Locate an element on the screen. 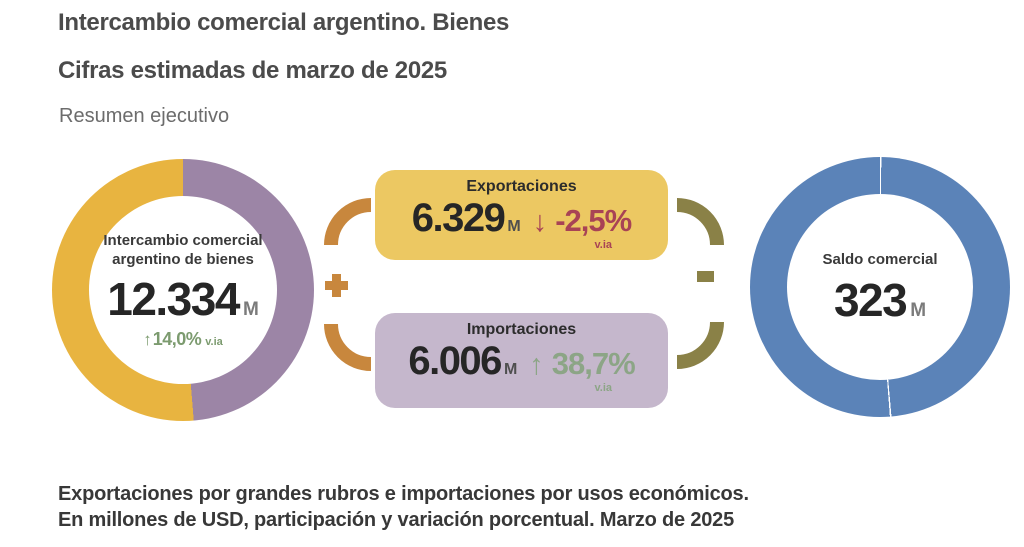  total-trade-variation: ↑ 14,0% v.ia is located at coordinates (183, 339).